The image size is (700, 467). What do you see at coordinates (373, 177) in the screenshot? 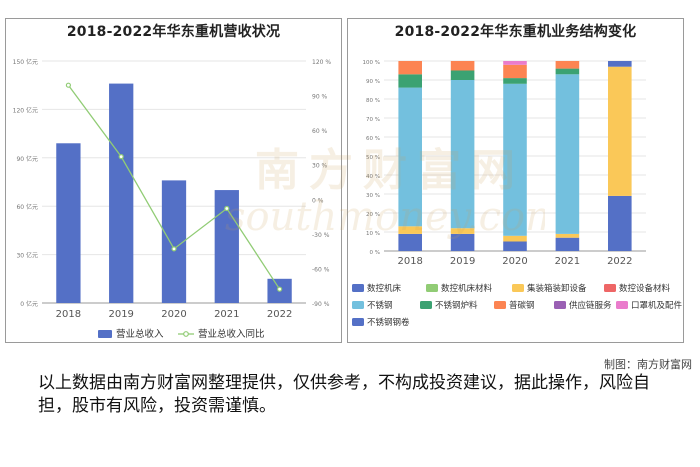
I see `y-tick-label: 40 %` at bounding box center [373, 177].